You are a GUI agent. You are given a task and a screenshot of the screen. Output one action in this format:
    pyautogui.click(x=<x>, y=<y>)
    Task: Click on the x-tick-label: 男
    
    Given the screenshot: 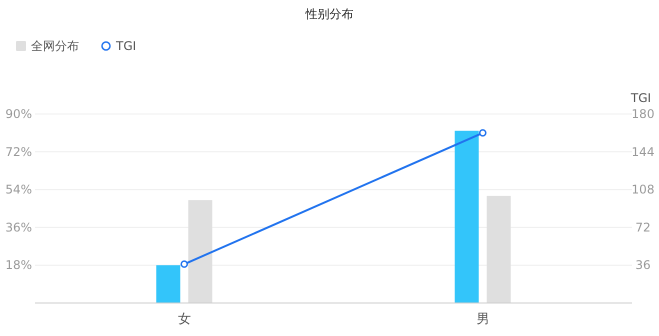 What is the action you would take?
    pyautogui.click(x=483, y=319)
    